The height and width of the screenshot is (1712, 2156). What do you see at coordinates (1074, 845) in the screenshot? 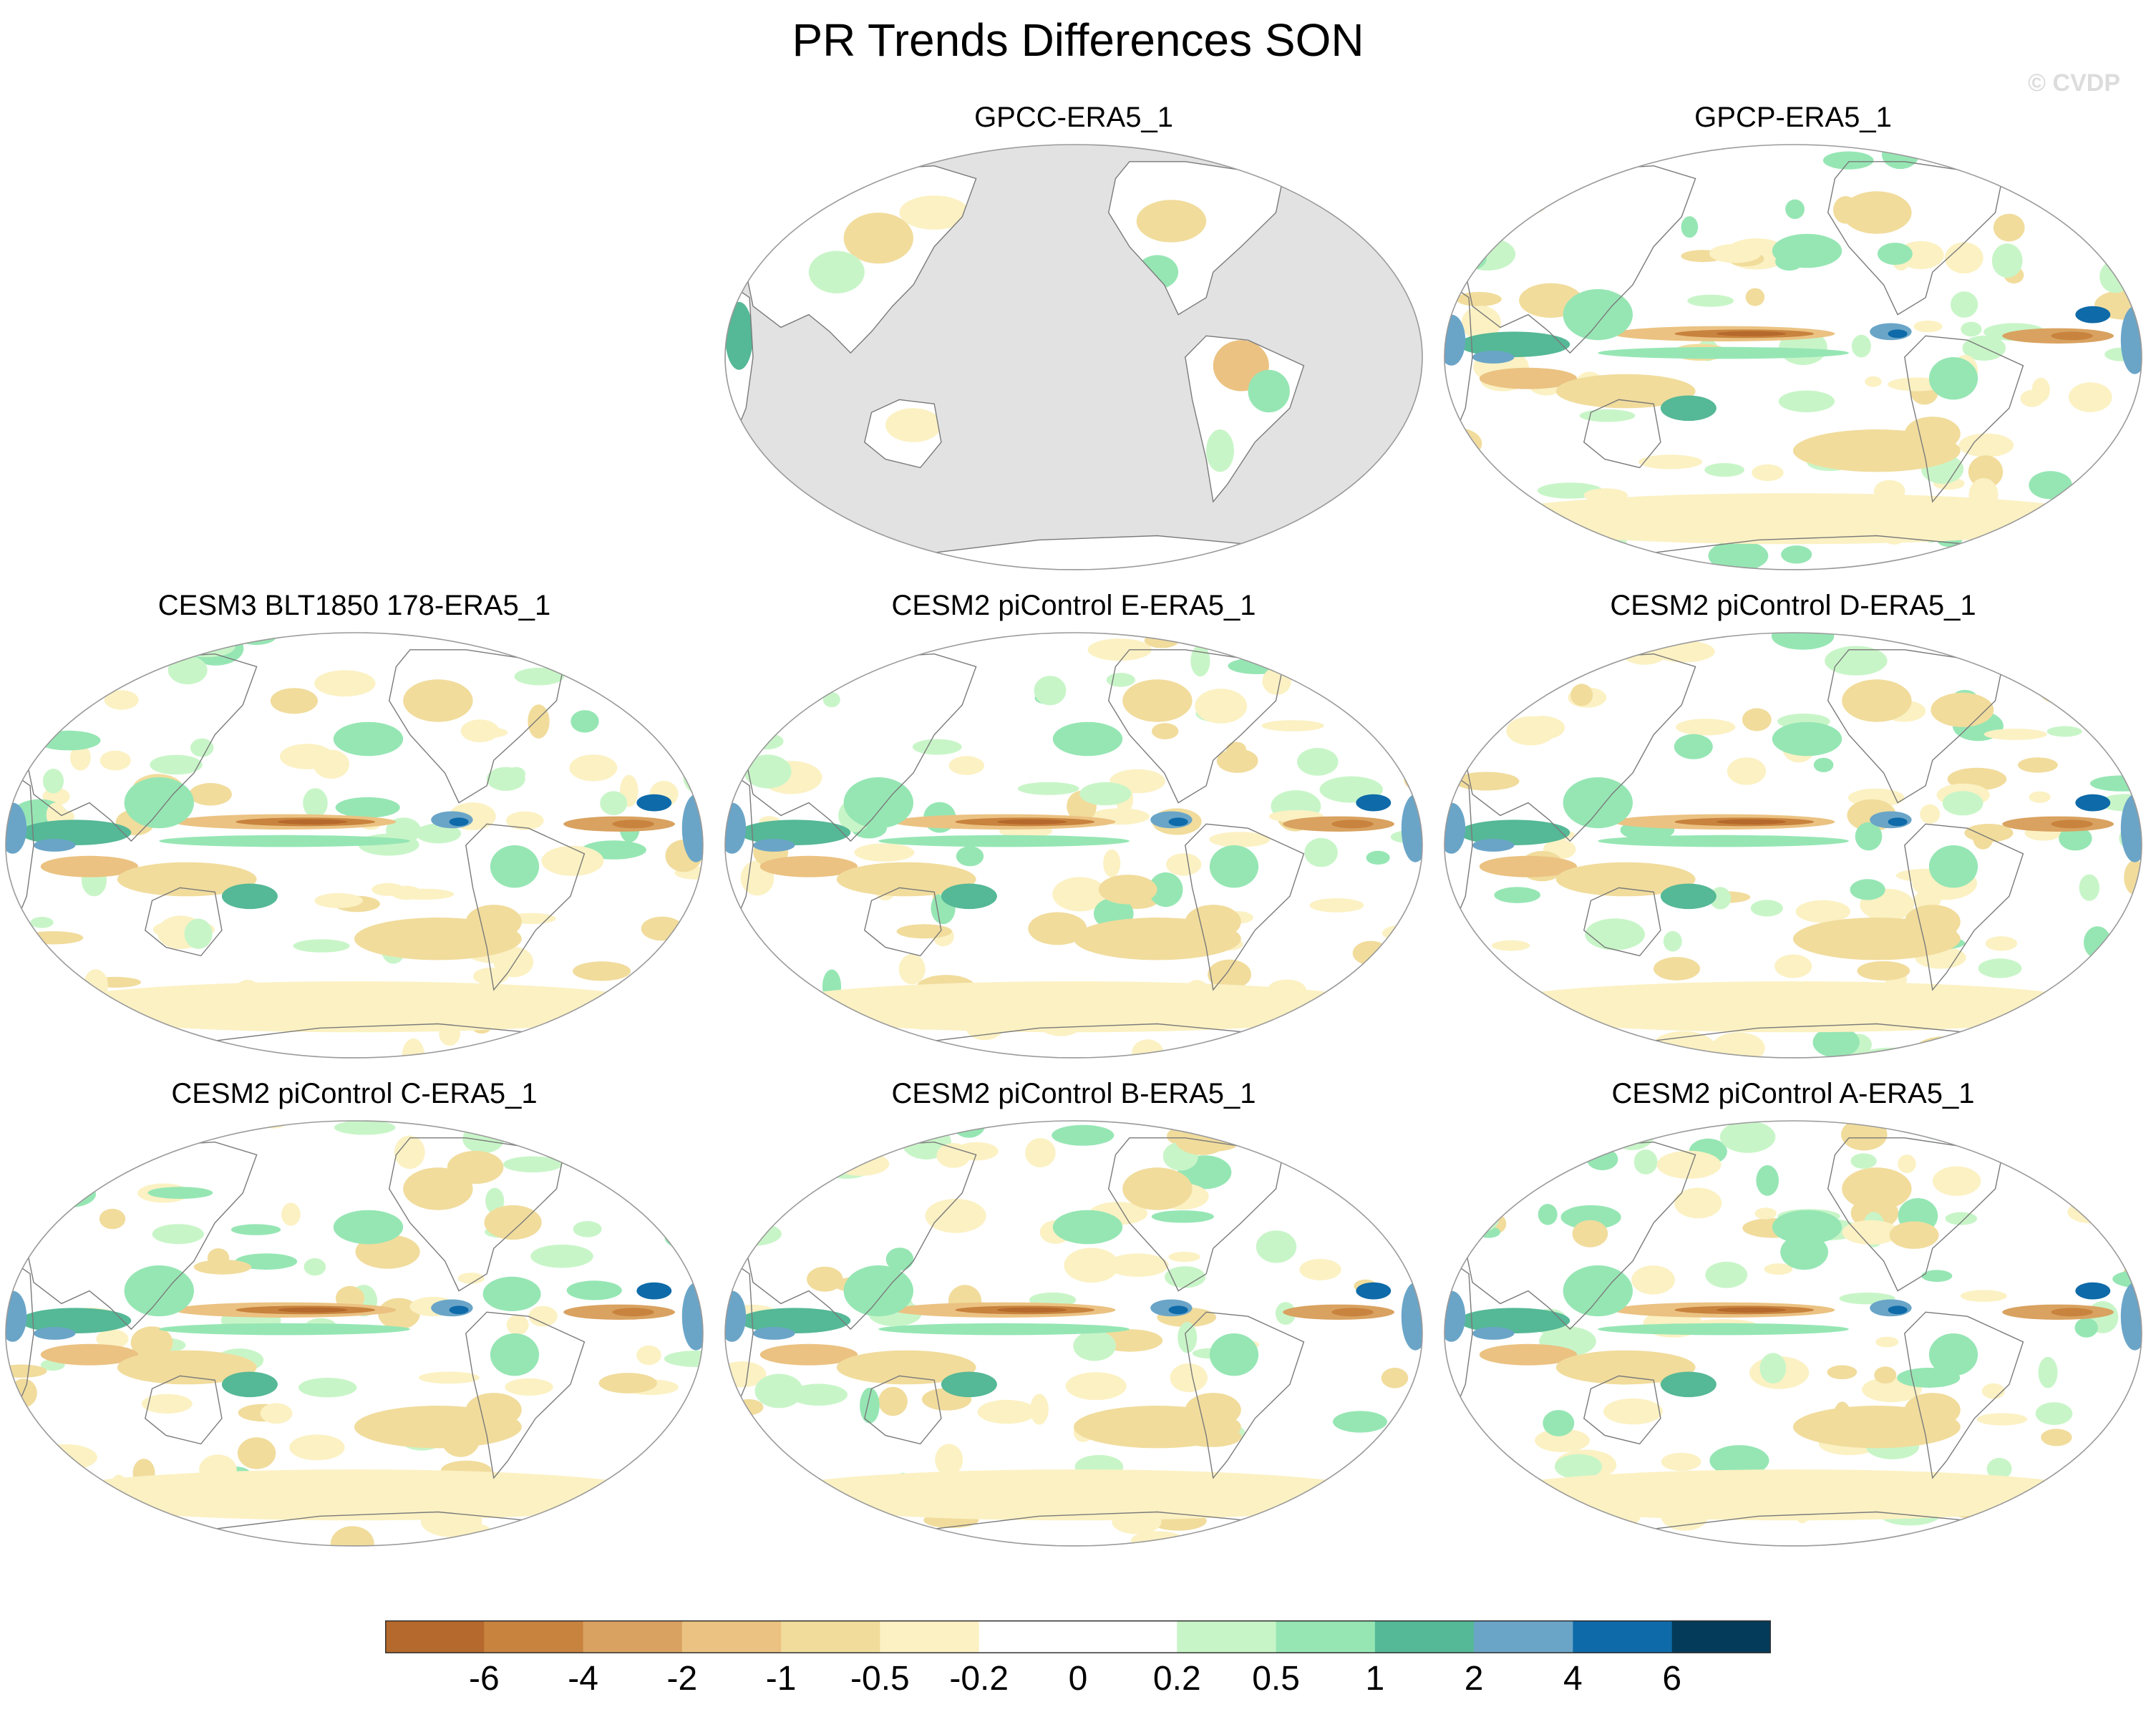
I see `map-cesm2-picontrol-e` at bounding box center [1074, 845].